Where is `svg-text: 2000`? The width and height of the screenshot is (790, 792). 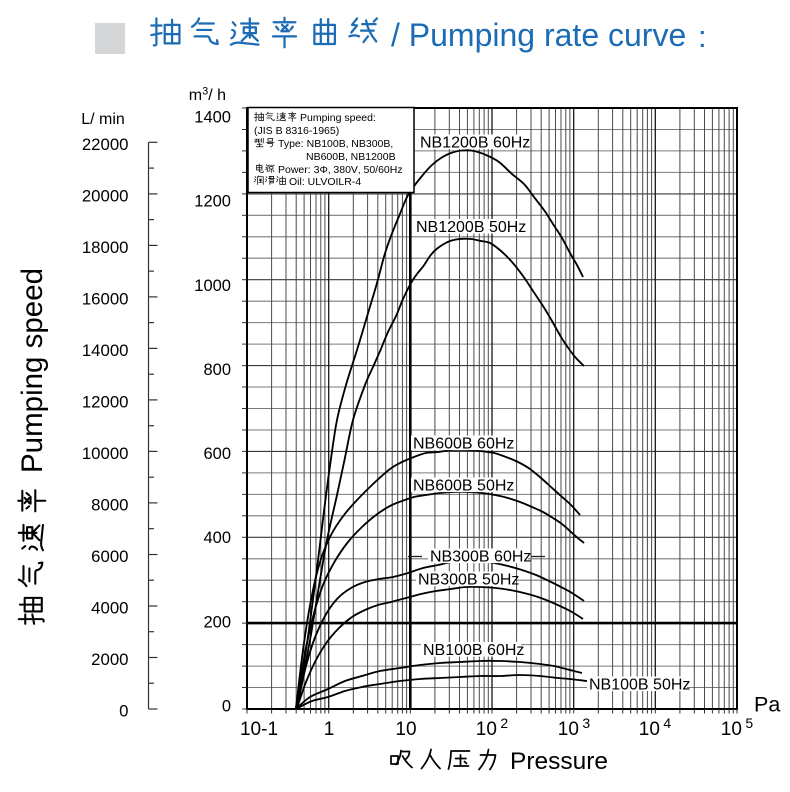 svg-text: 2000 is located at coordinates (109, 659).